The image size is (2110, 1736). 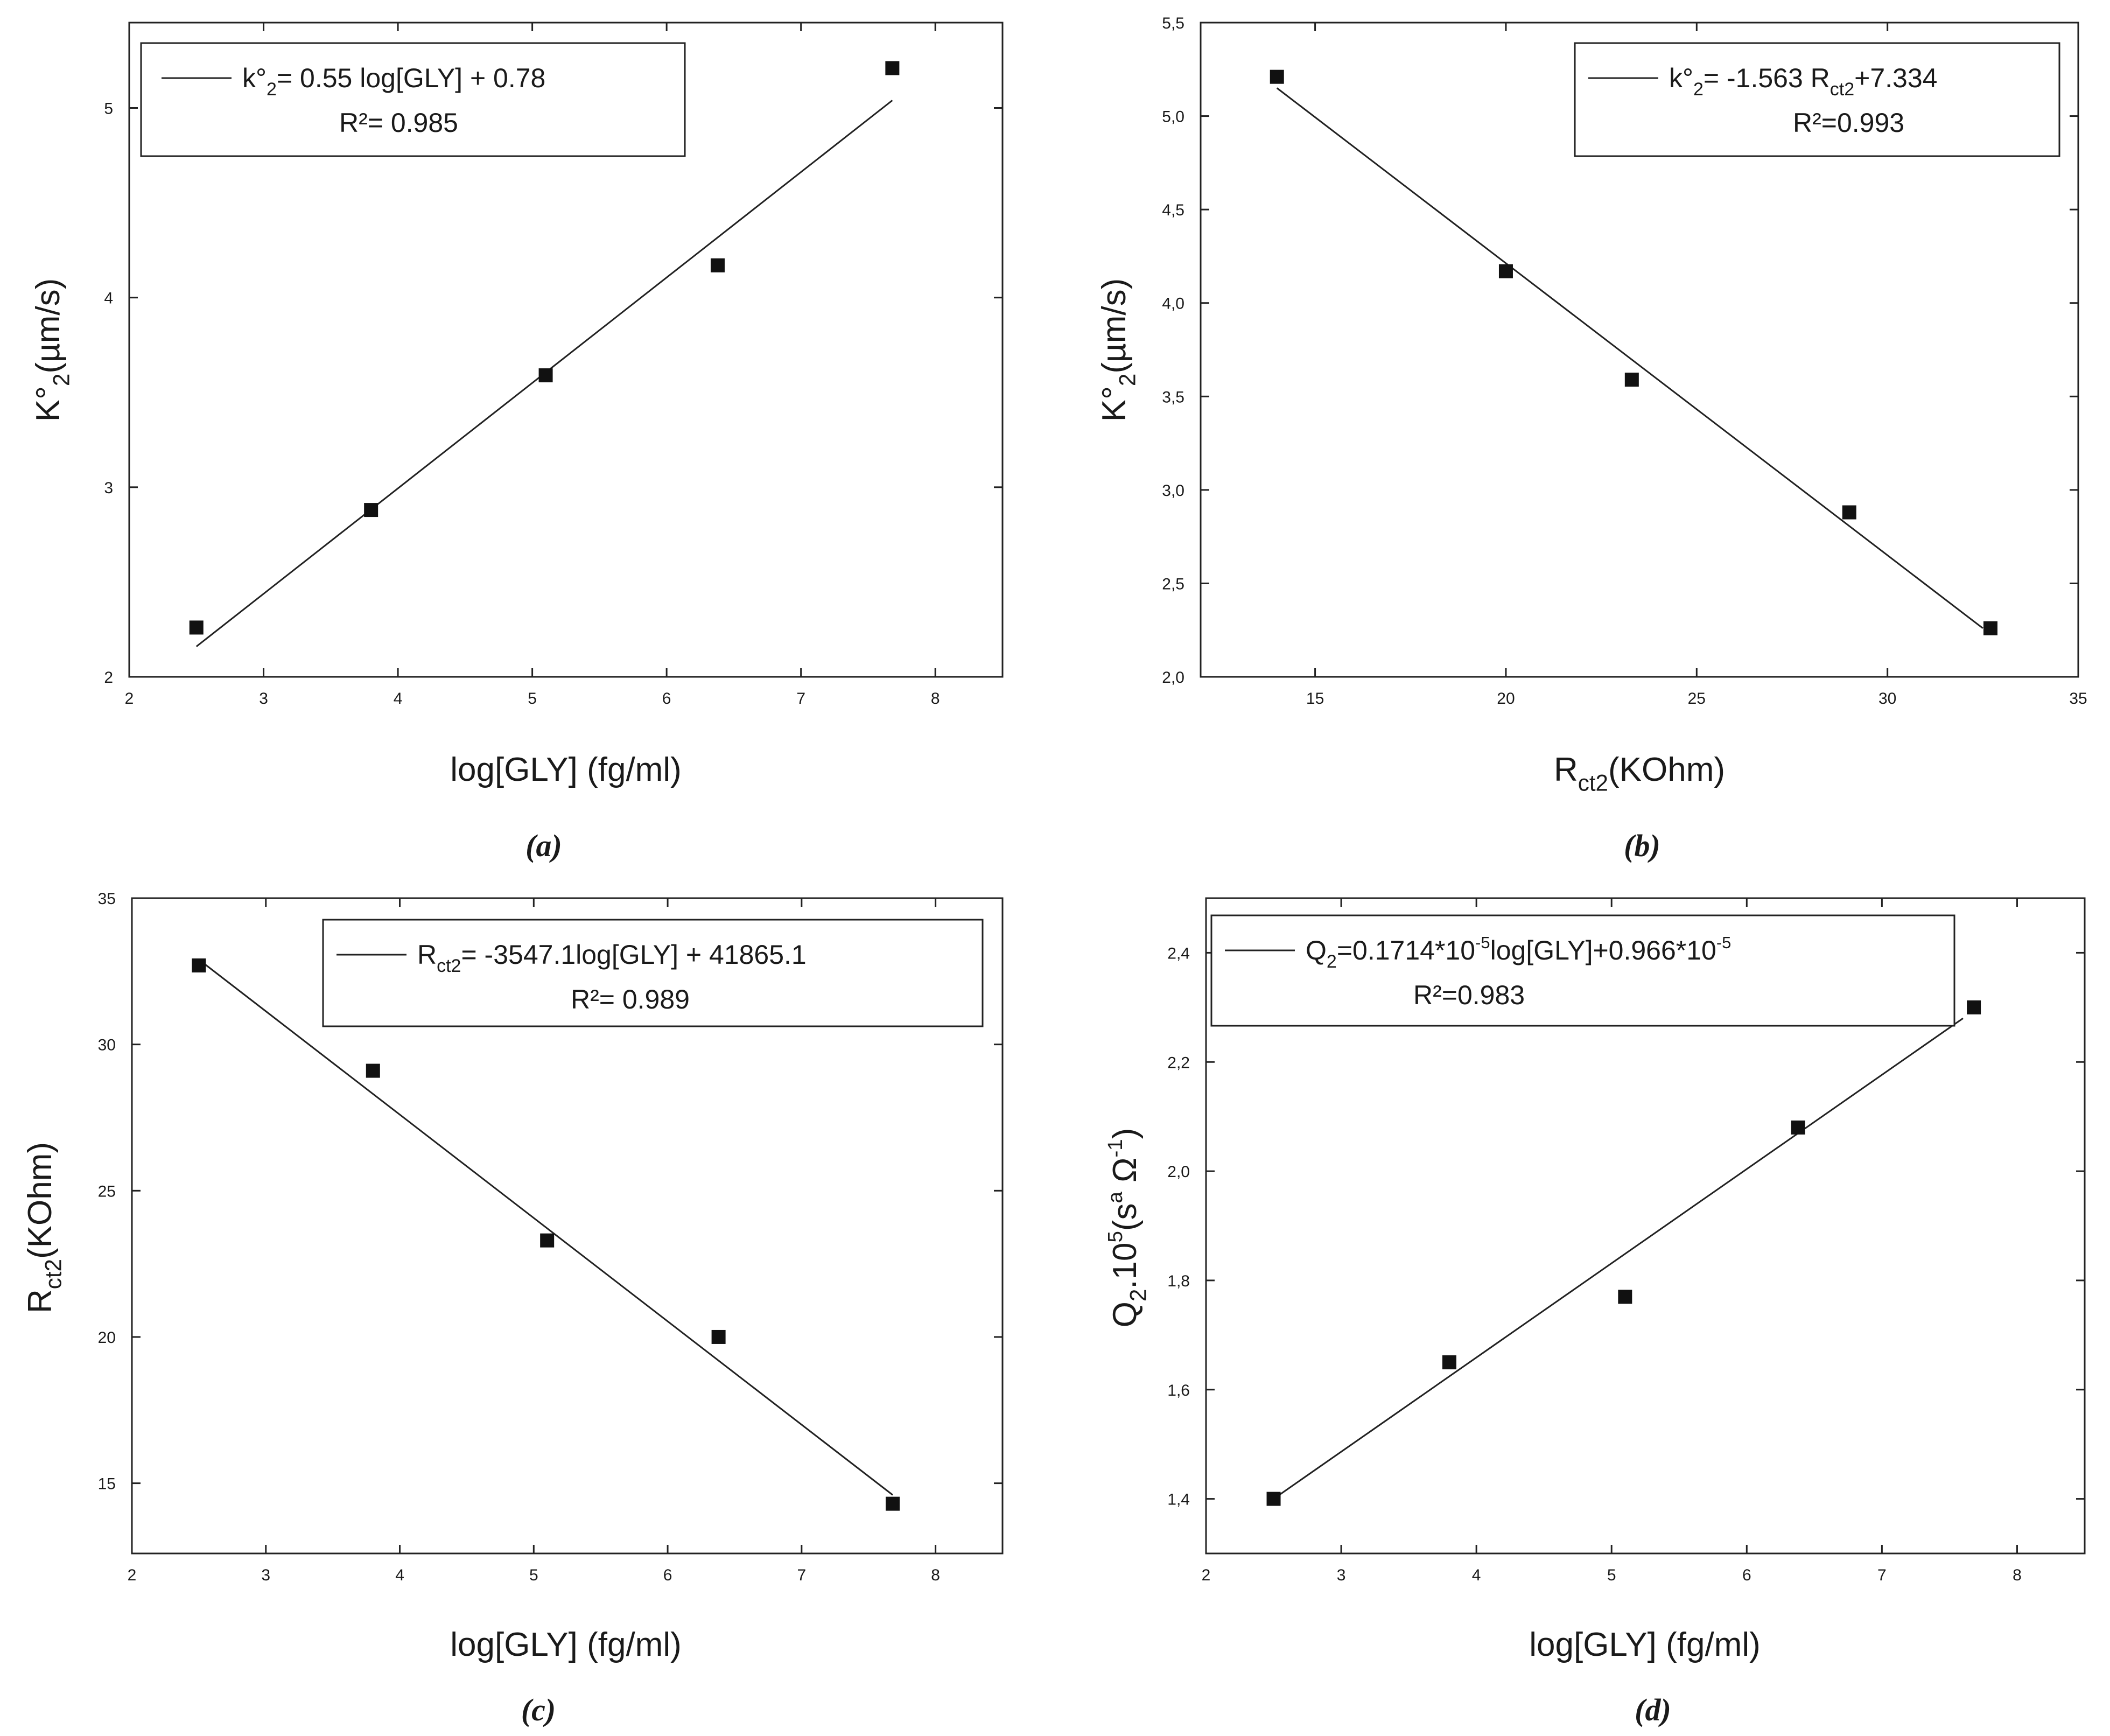 I want to click on panel-caption: (a), so click(x=543, y=845).